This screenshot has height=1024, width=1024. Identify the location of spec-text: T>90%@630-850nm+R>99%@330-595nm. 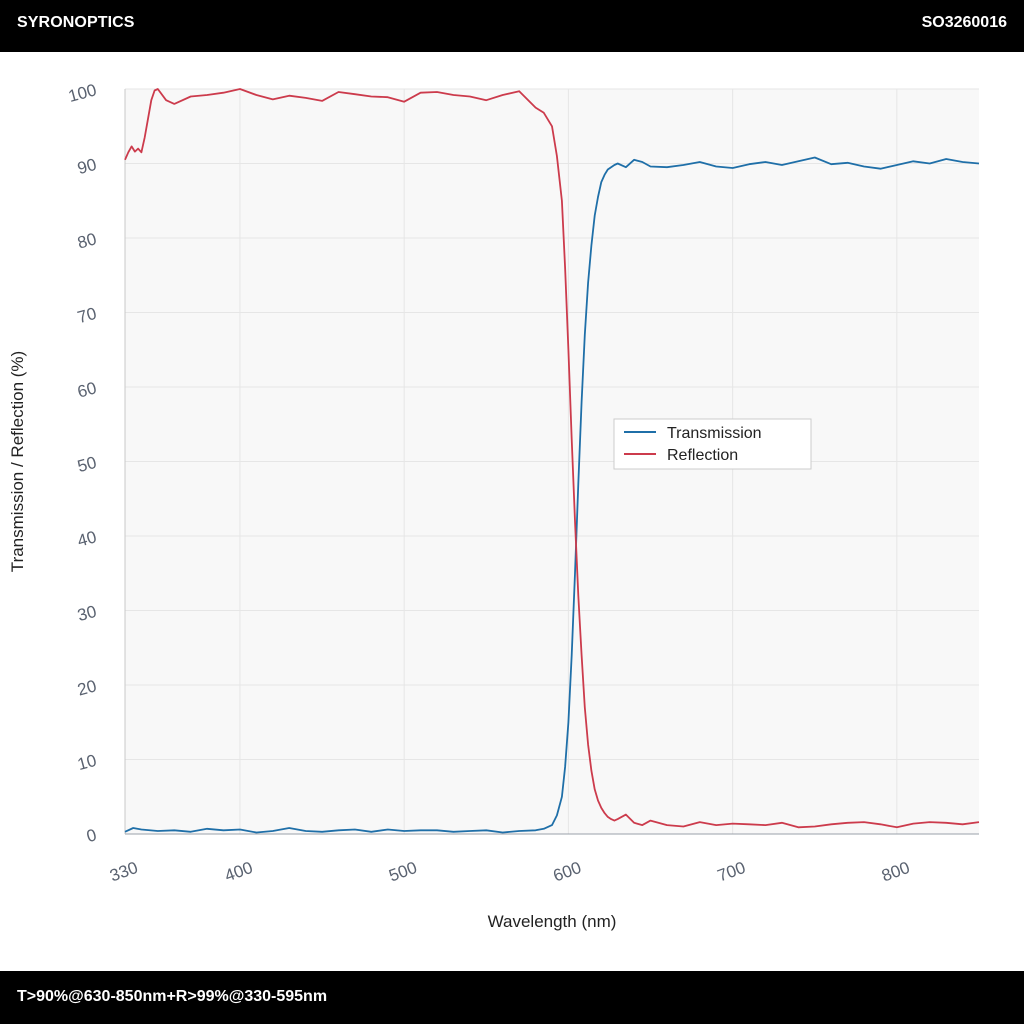
(172, 996).